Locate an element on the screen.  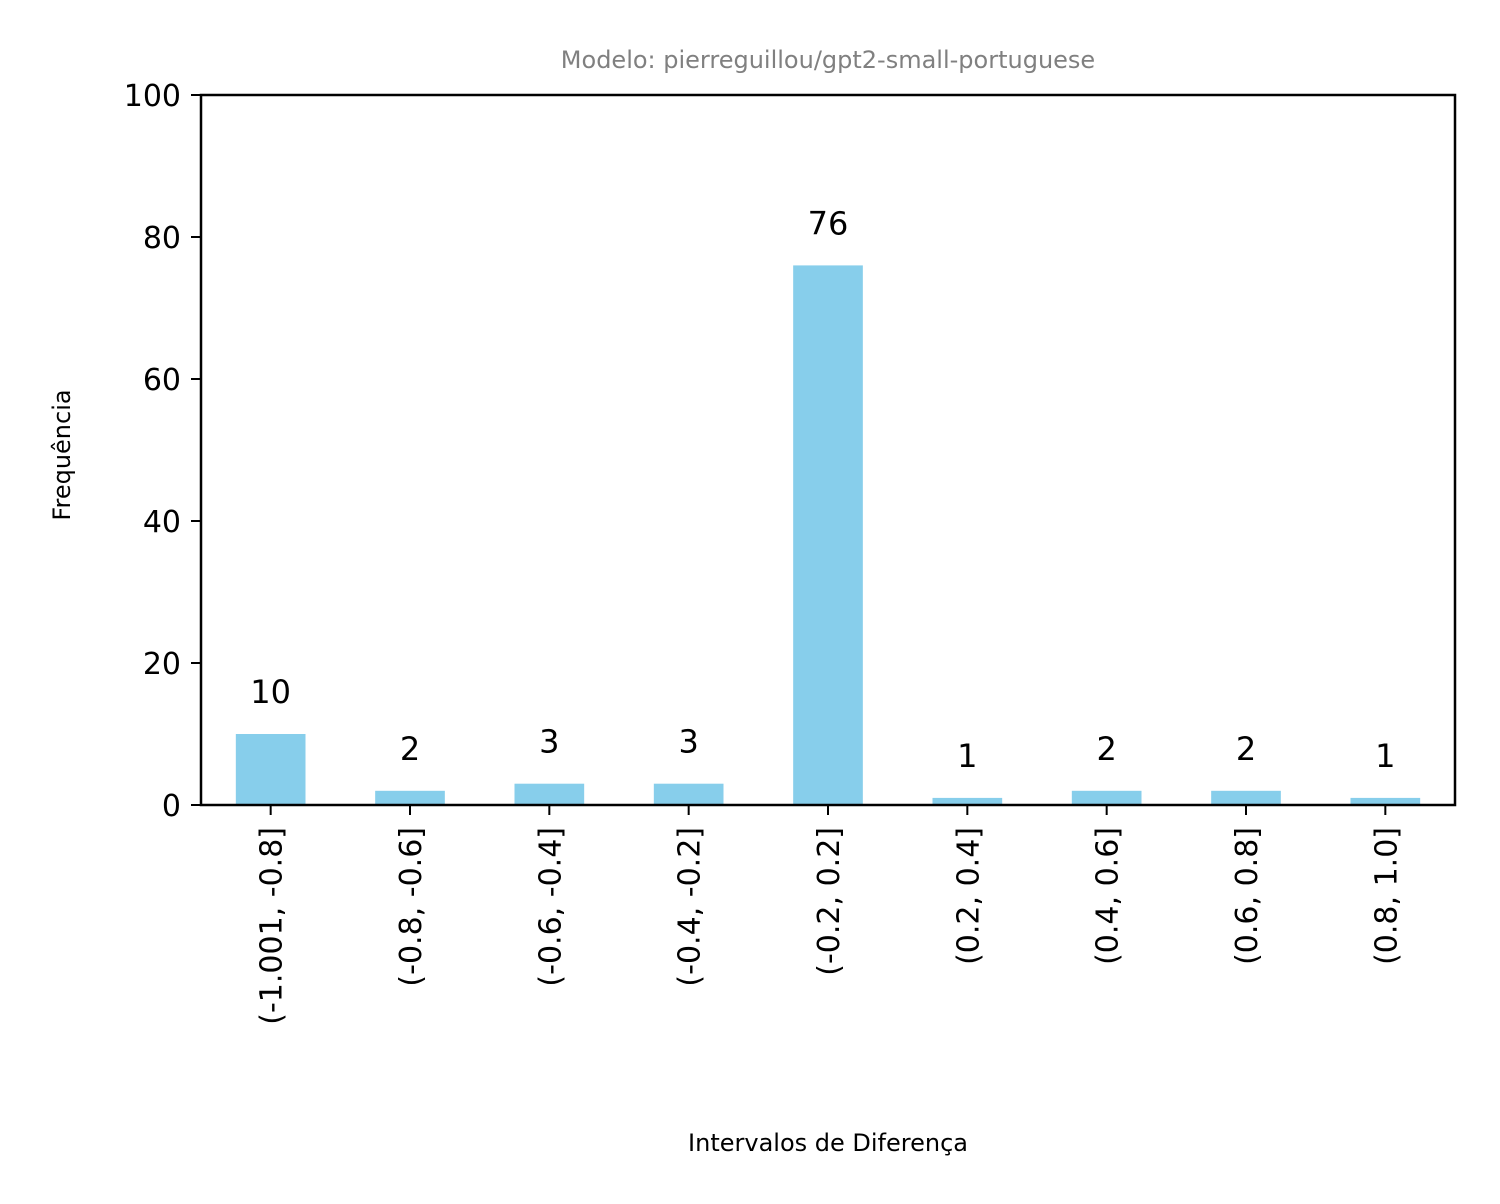
y-tick-label-0: 0 is located at coordinates (171, 806).